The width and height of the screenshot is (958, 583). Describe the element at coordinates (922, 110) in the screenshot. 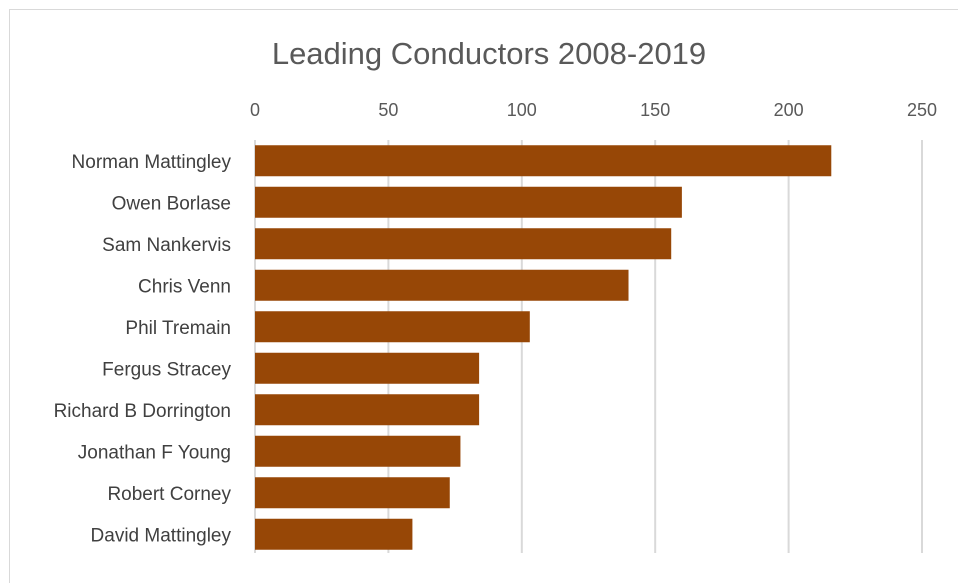

I see `x-tick-label: 250` at that location.